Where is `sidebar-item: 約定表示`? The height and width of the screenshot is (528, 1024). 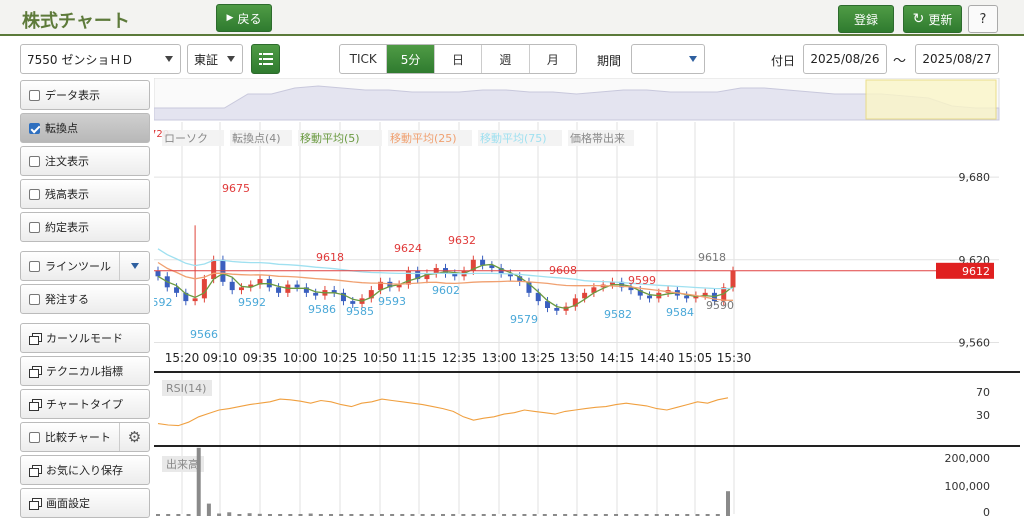 sidebar-item: 約定表示 is located at coordinates (85, 227).